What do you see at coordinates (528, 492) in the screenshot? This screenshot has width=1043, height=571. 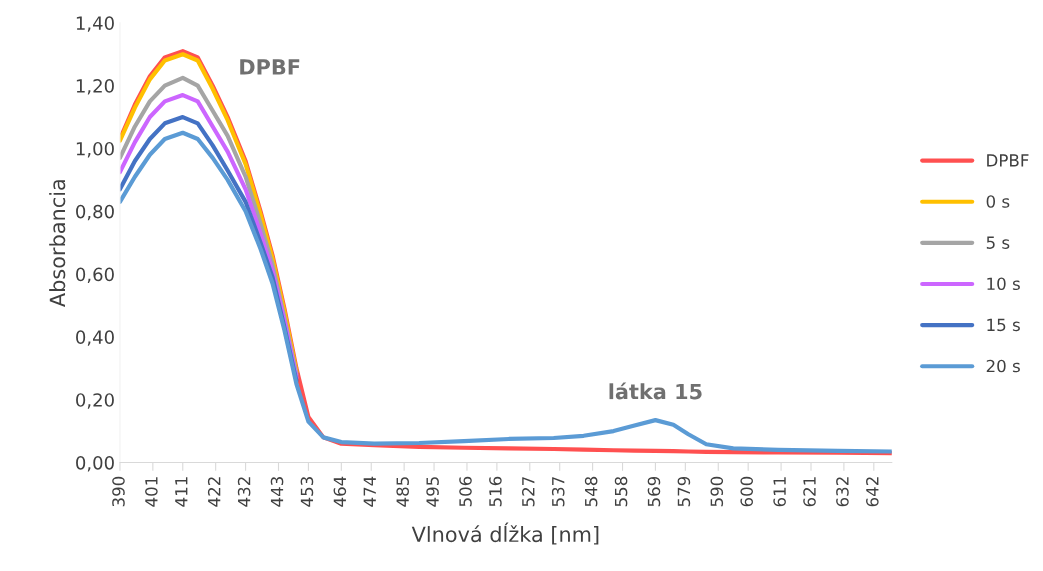 I see `x-tick-label: 527` at bounding box center [528, 492].